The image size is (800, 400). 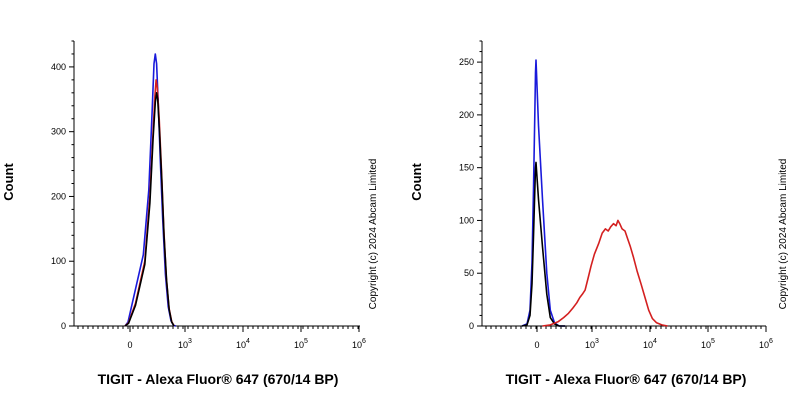 I want to click on y-tick-label: 150, so click(x=466, y=168).